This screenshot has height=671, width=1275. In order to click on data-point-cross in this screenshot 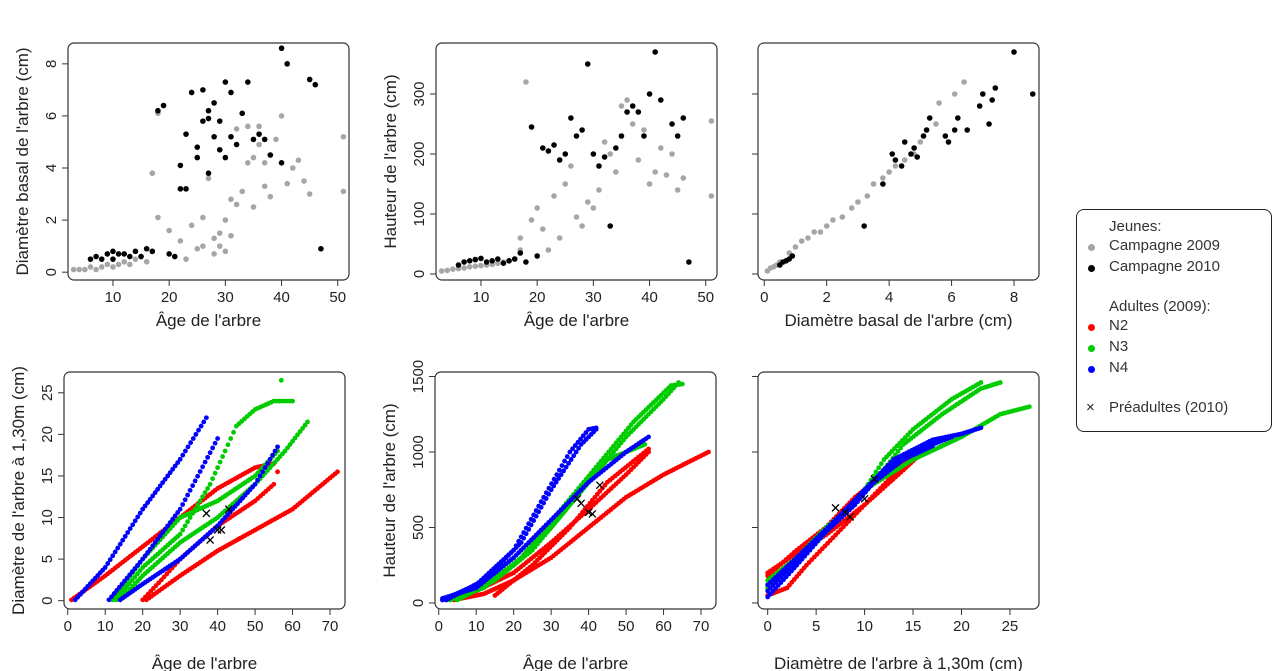, I will do `click(592, 513)`.